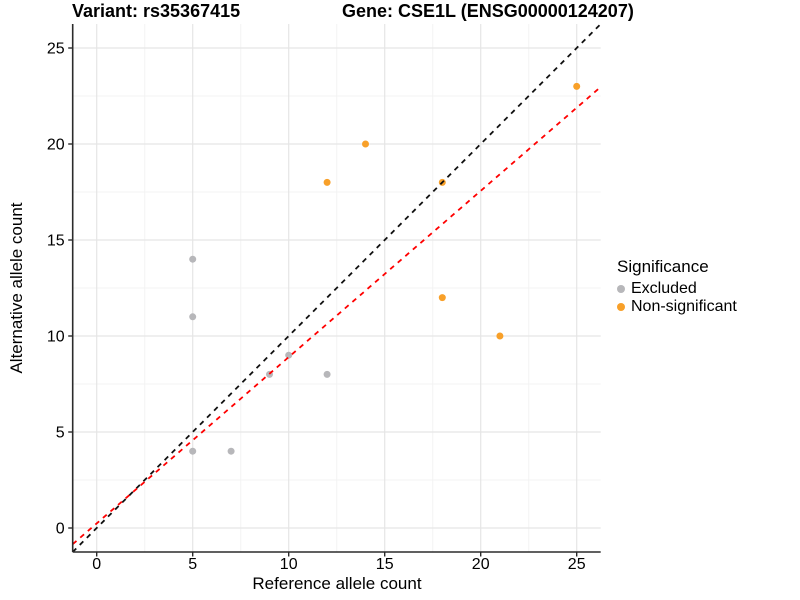 The width and height of the screenshot is (800, 600). What do you see at coordinates (684, 306) in the screenshot?
I see `legend-item-label: Non-significant` at bounding box center [684, 306].